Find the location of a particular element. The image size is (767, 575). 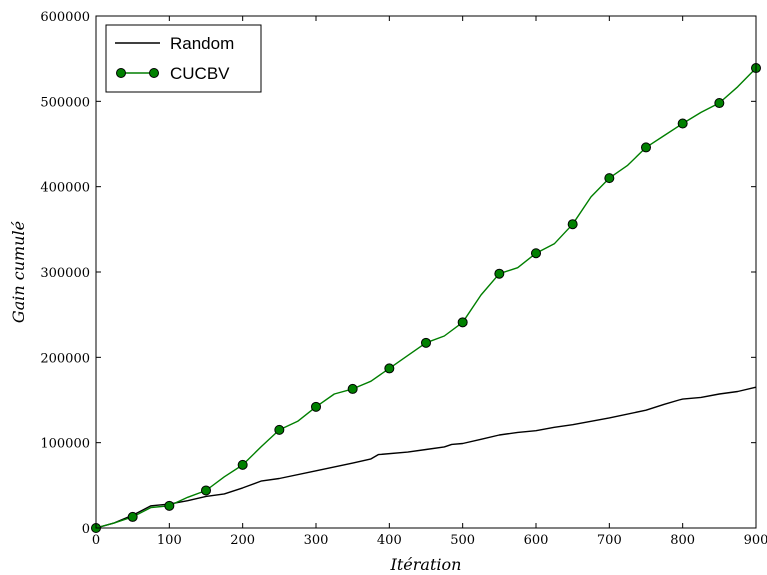

x-tick-label: 900 is located at coordinates (755, 540).